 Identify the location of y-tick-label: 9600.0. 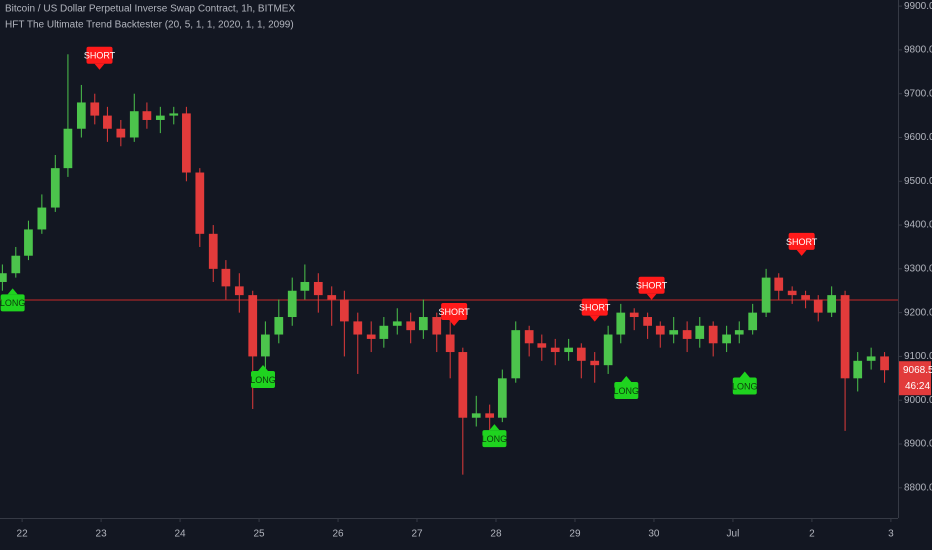
(918, 137).